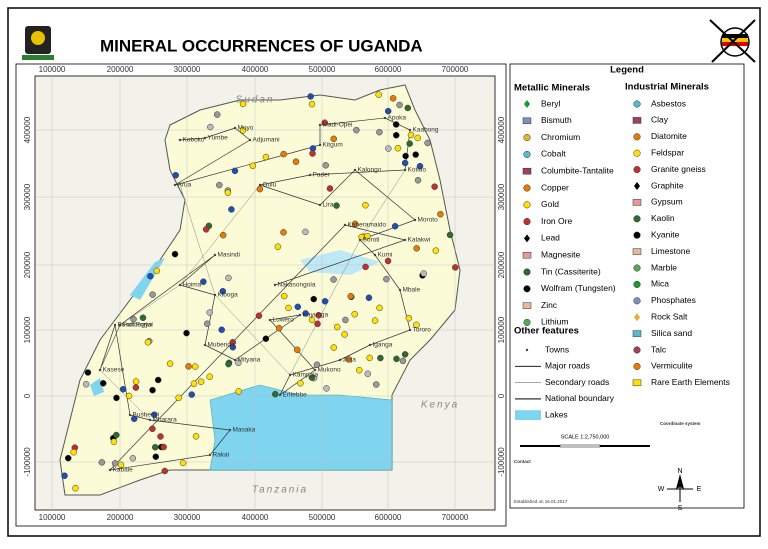 The height and width of the screenshot is (549, 768). I want to click on title: MINERAL OCCURRENCES OF UGANDA, so click(261, 45).